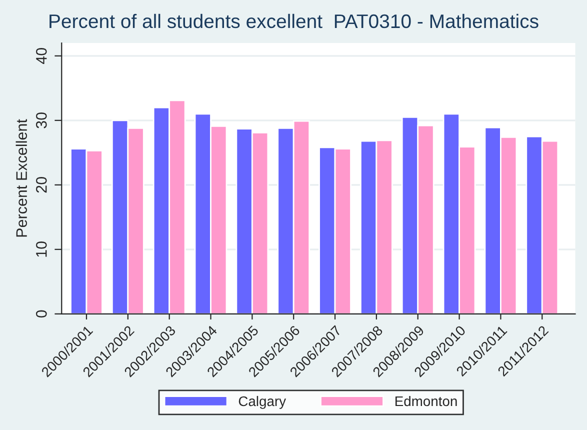  What do you see at coordinates (41, 314) in the screenshot?
I see `y-tick-label: 0` at bounding box center [41, 314].